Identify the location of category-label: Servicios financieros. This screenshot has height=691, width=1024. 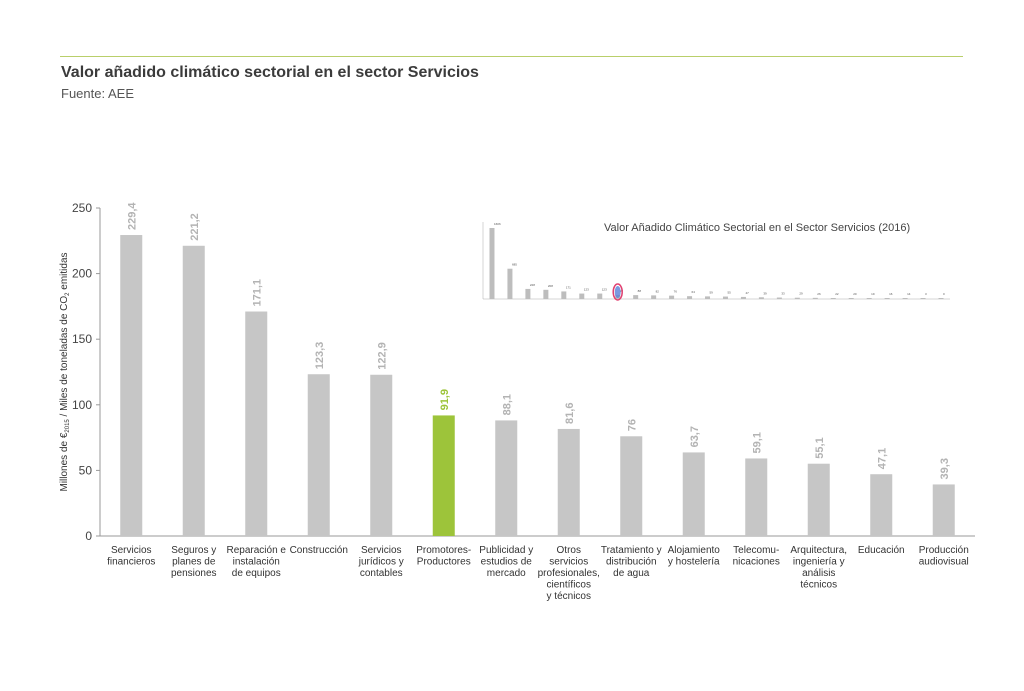
(131, 556).